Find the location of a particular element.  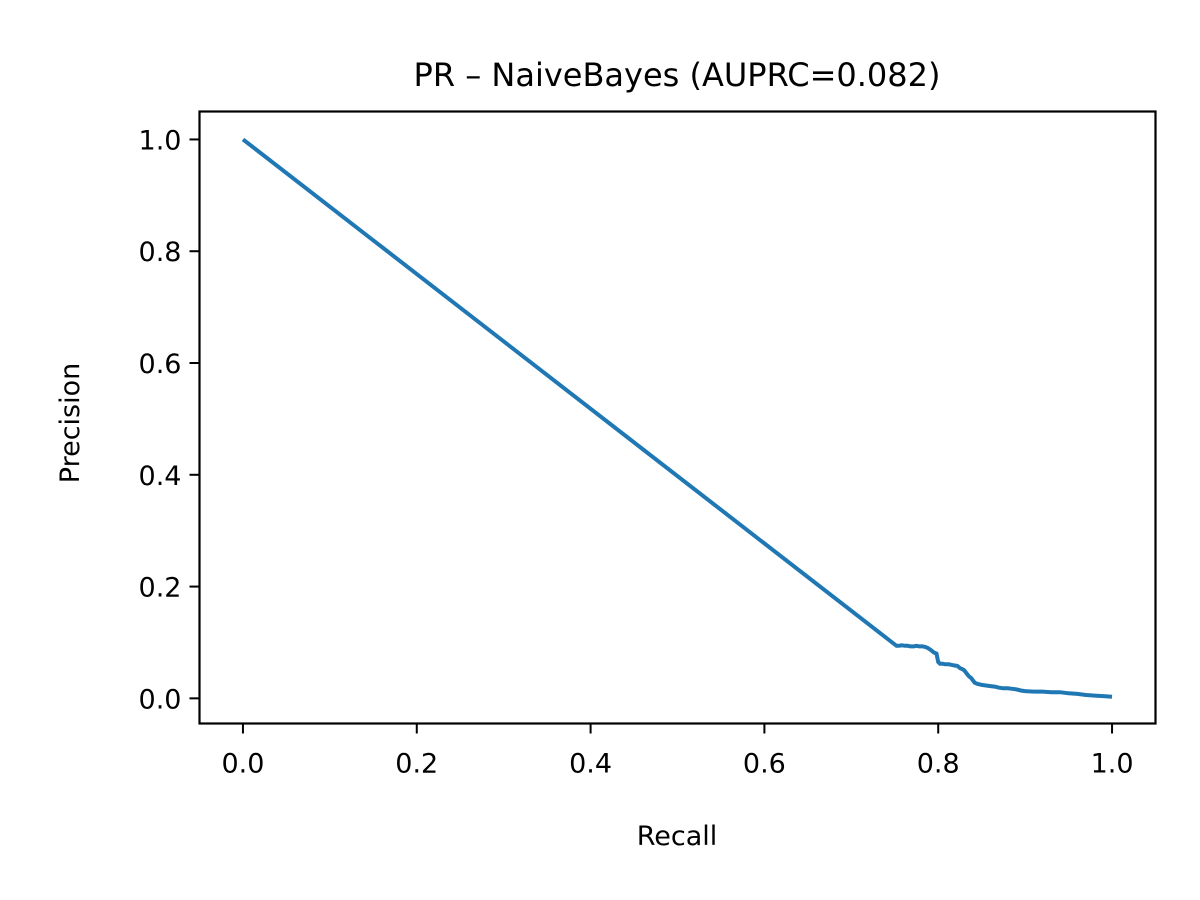

y-tick-label: 0.2 is located at coordinates (160, 588).